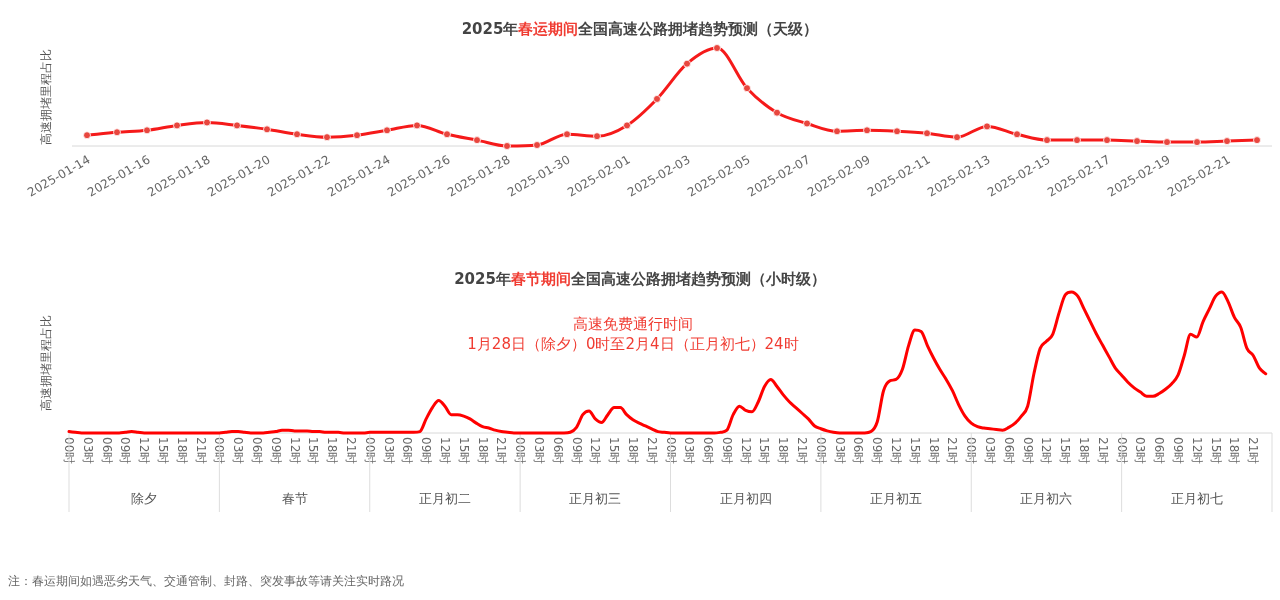 The width and height of the screenshot is (1280, 600). Describe the element at coordinates (745, 498) in the screenshot. I see `text: 正月初四` at that location.